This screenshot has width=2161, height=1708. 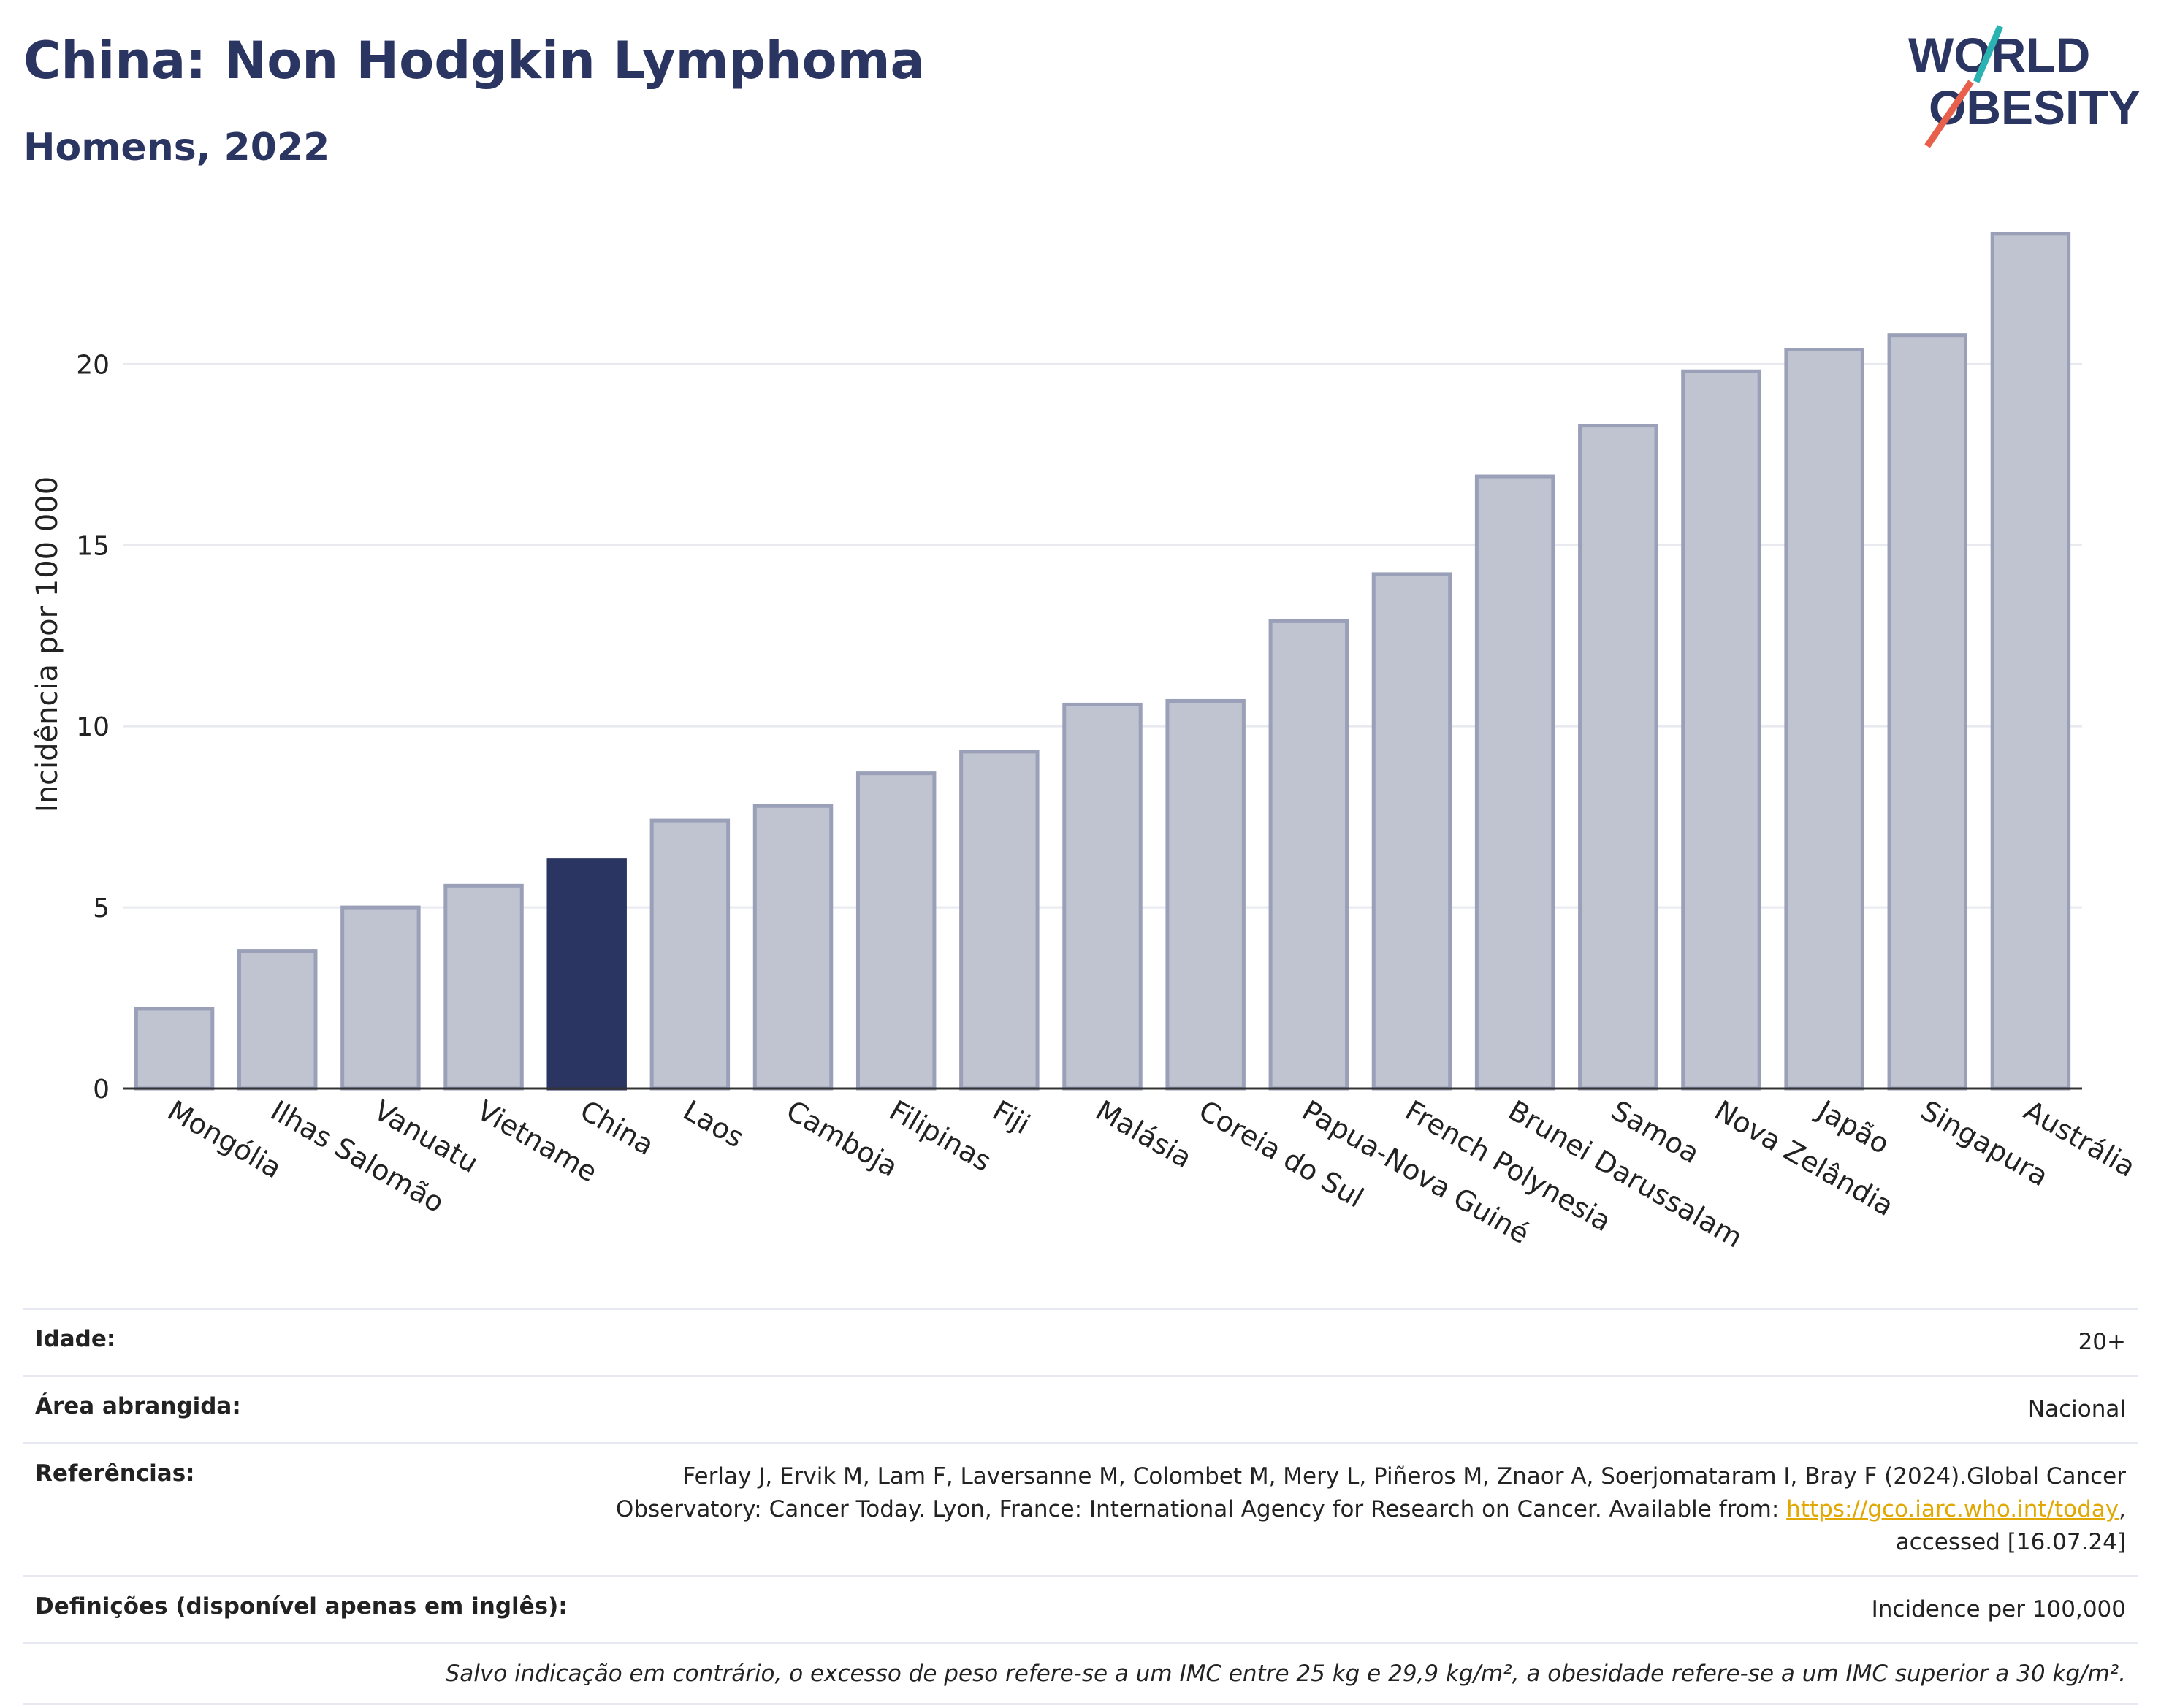 What do you see at coordinates (2076, 1408) in the screenshot?
I see `area-value: Nacional` at bounding box center [2076, 1408].